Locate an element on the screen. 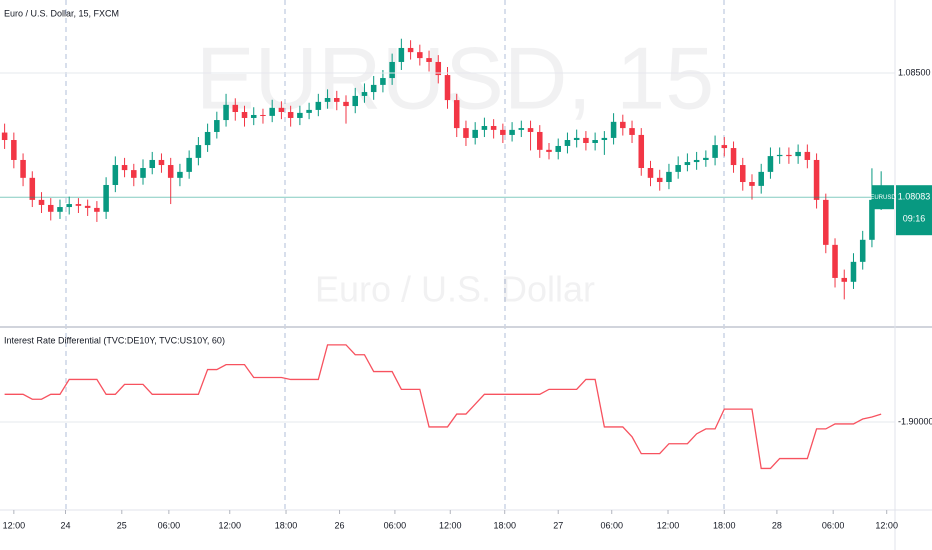  symbol-label: EURUSD is located at coordinates (883, 198).